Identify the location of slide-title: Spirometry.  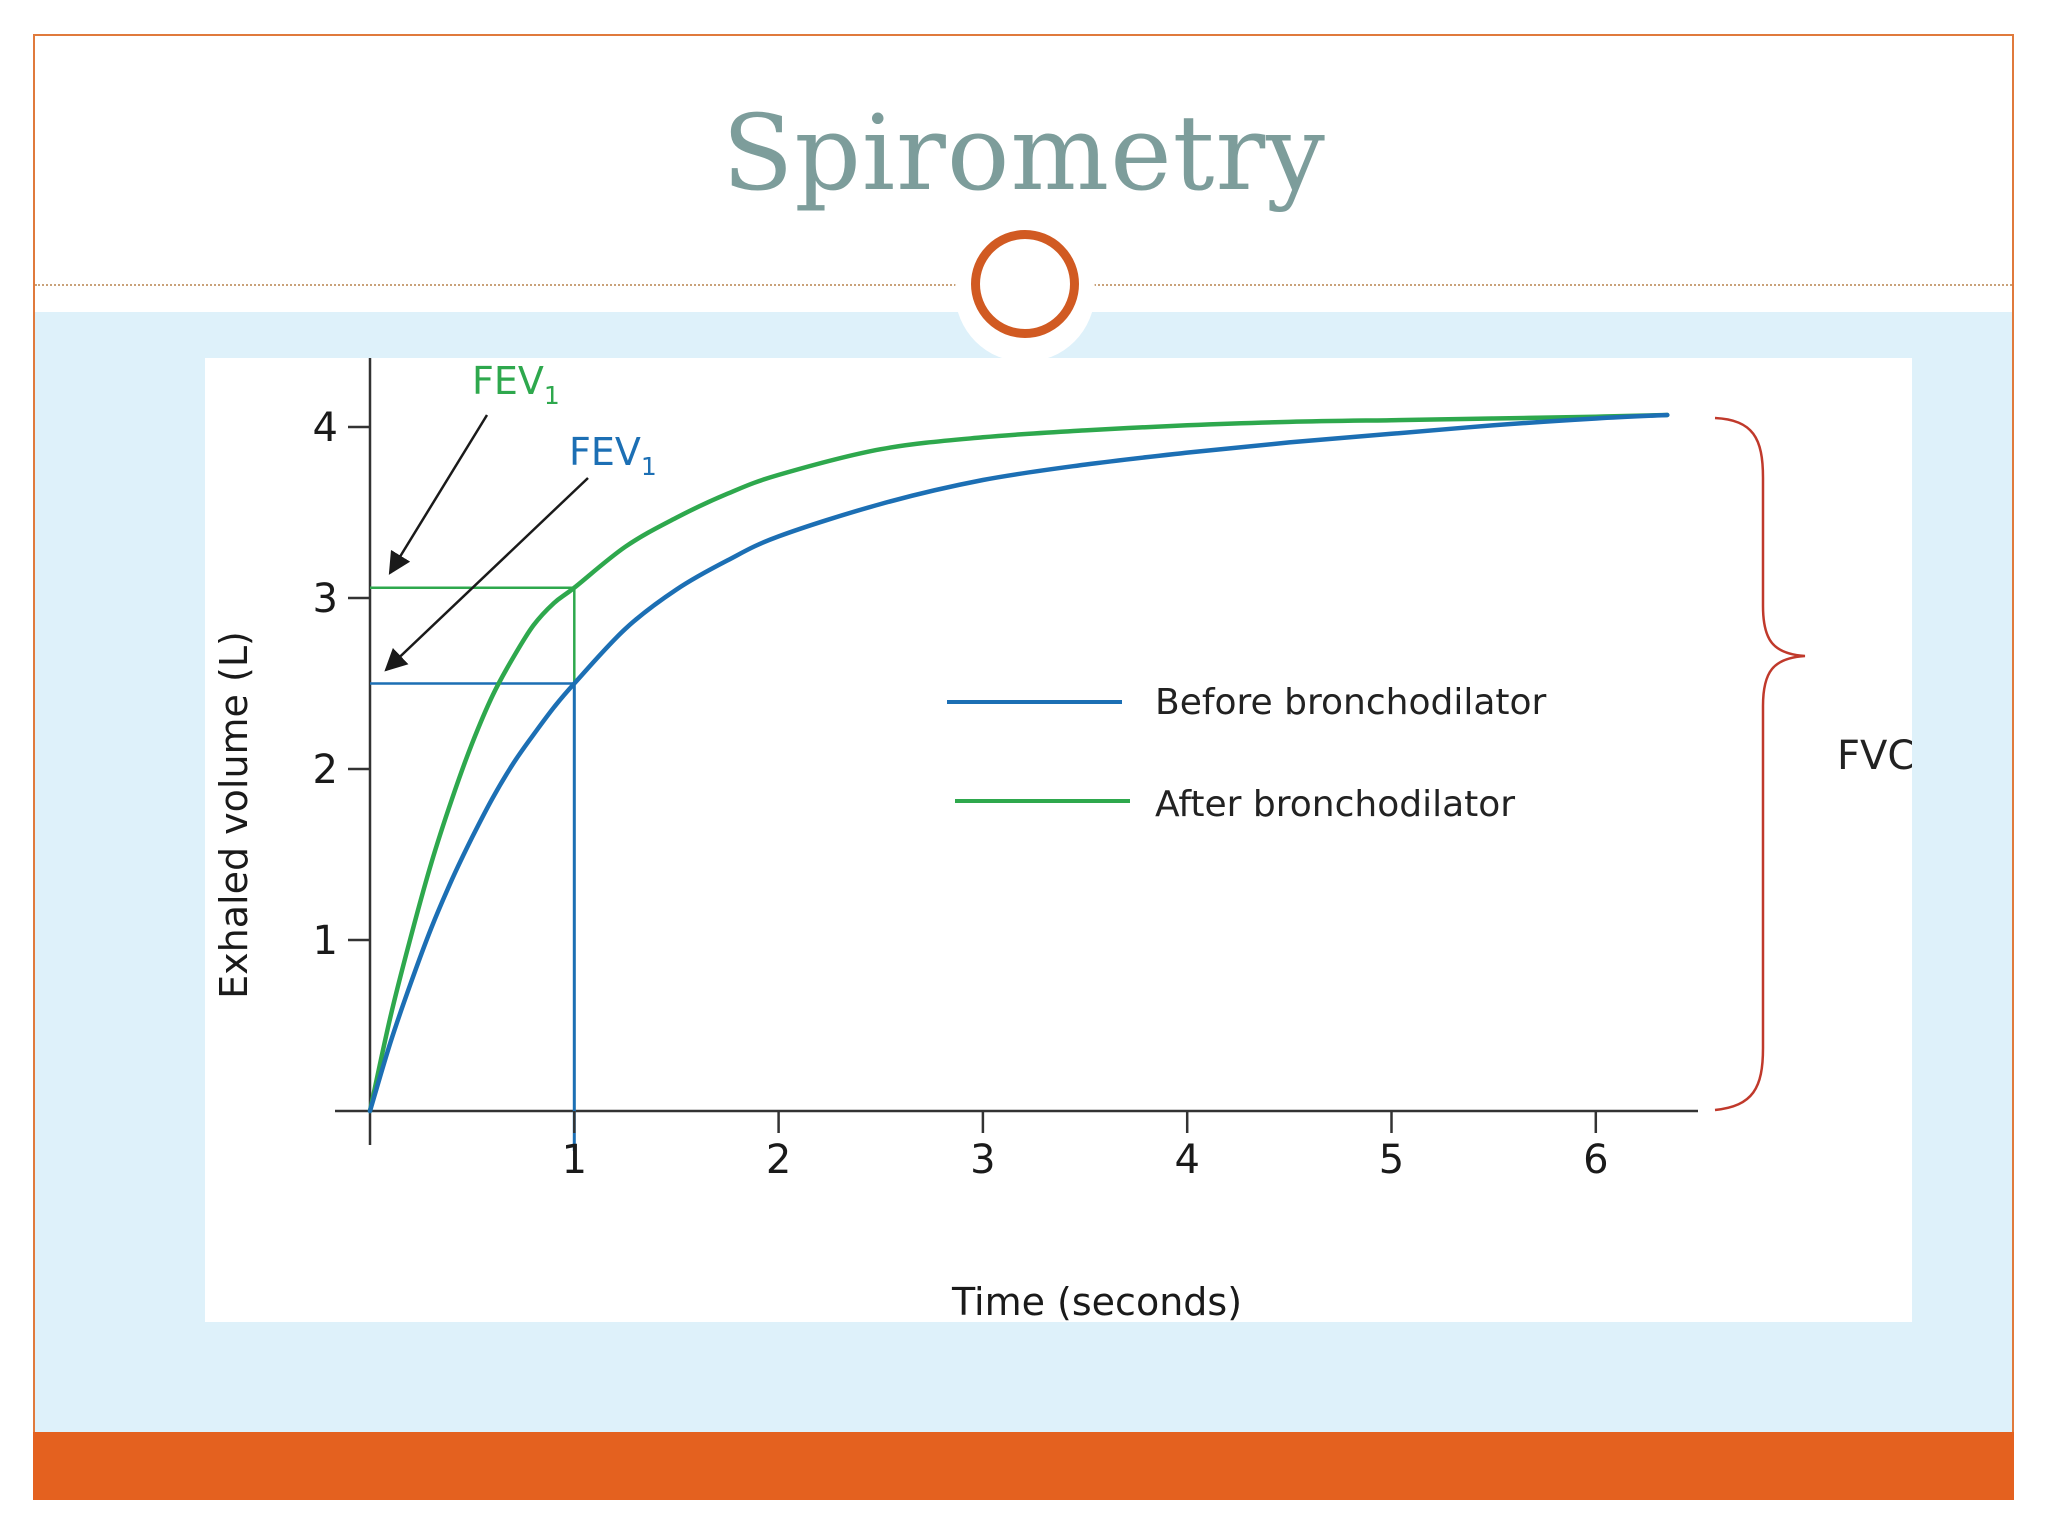
(1024, 153).